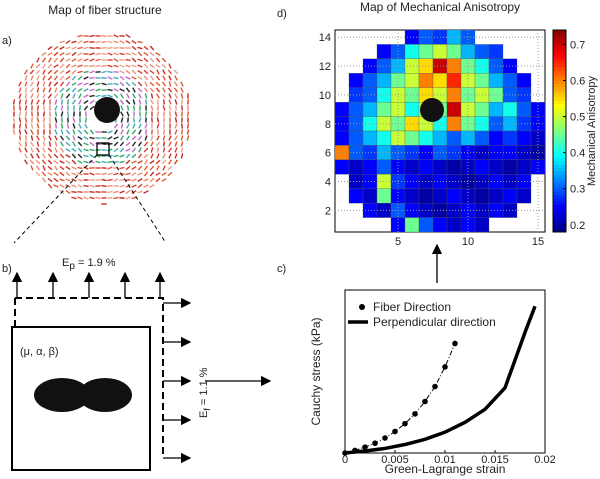 This screenshot has height=479, width=600. What do you see at coordinates (89, 264) in the screenshot?
I see `load-top: Ep = 1.9 %` at bounding box center [89, 264].